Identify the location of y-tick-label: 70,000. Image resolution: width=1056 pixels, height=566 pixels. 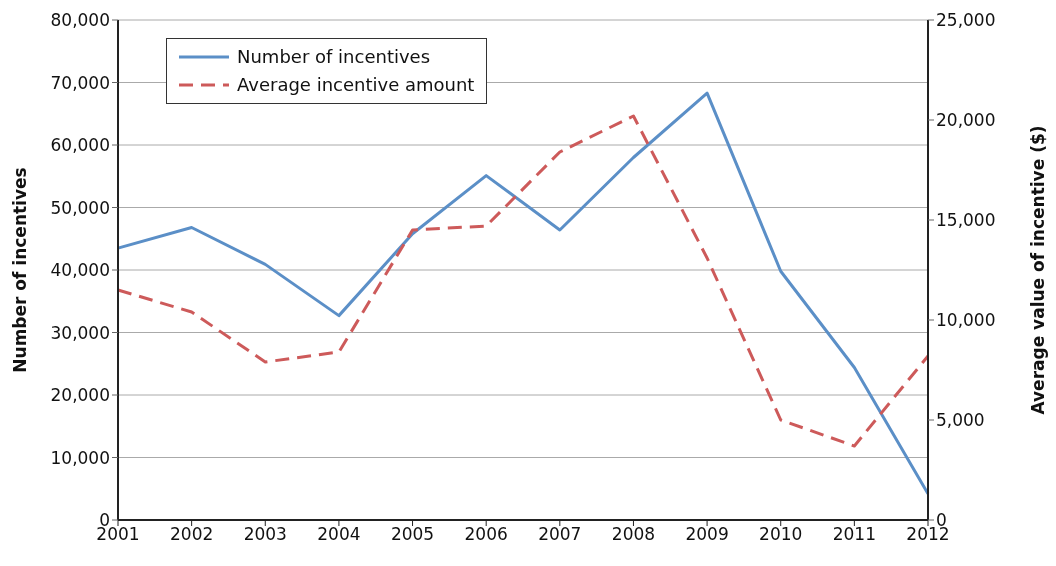
(80, 82).